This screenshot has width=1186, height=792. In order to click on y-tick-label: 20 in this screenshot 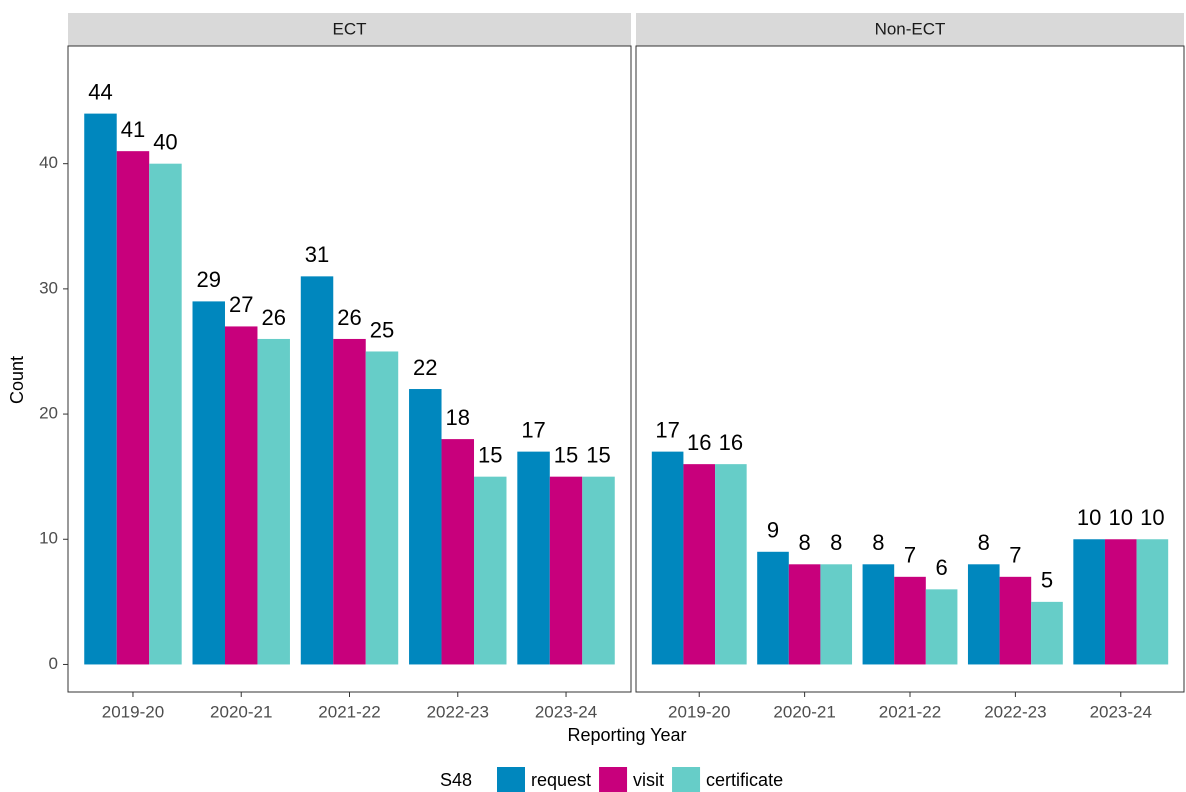, I will do `click(48, 413)`.